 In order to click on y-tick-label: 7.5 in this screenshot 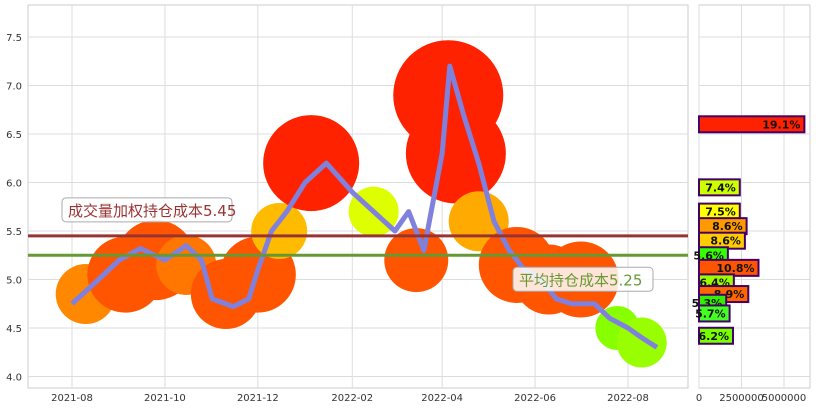, I will do `click(14, 38)`.